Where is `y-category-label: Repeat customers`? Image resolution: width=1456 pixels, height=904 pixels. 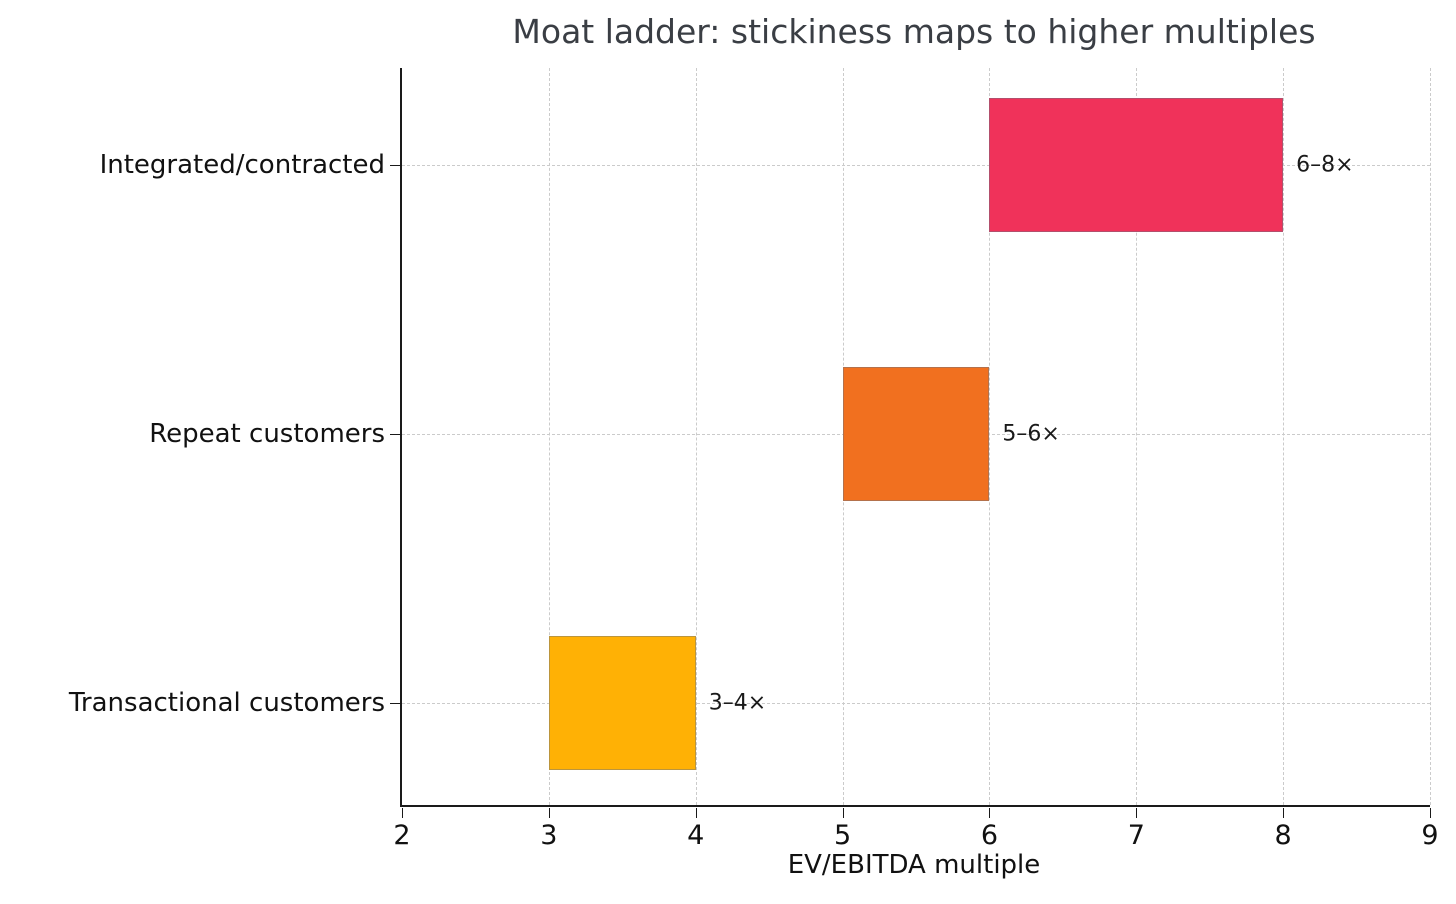 y-category-label: Repeat customers is located at coordinates (267, 433).